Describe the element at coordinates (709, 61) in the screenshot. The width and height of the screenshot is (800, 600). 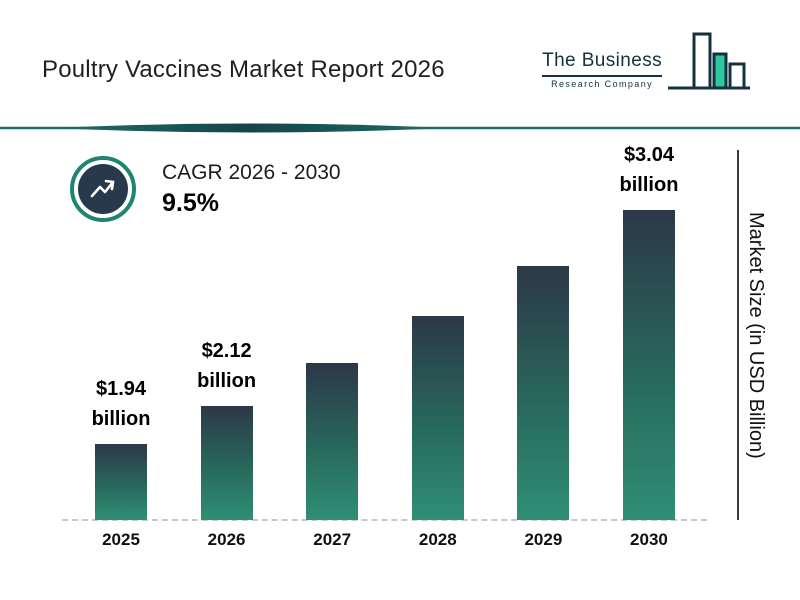
I see `logo-bars-icon` at that location.